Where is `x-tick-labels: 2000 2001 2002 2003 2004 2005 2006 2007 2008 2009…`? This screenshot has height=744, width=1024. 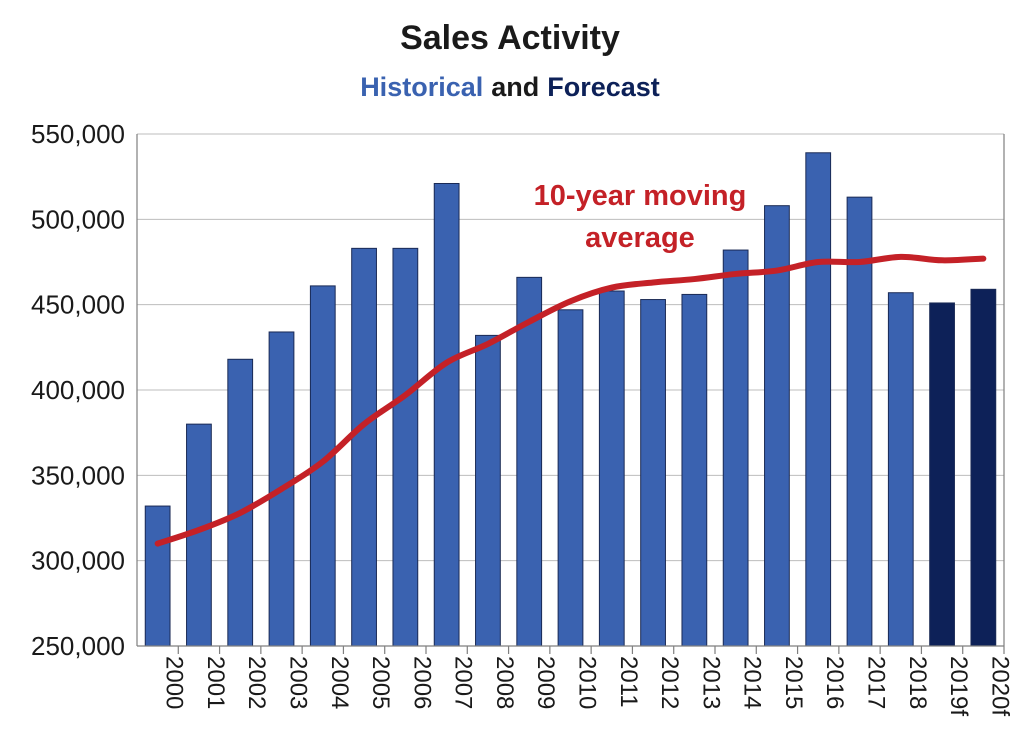
x-tick-labels: 2000 2001 2002 2003 2004 2005 2006 2007 2008 2009… is located at coordinates (587, 686).